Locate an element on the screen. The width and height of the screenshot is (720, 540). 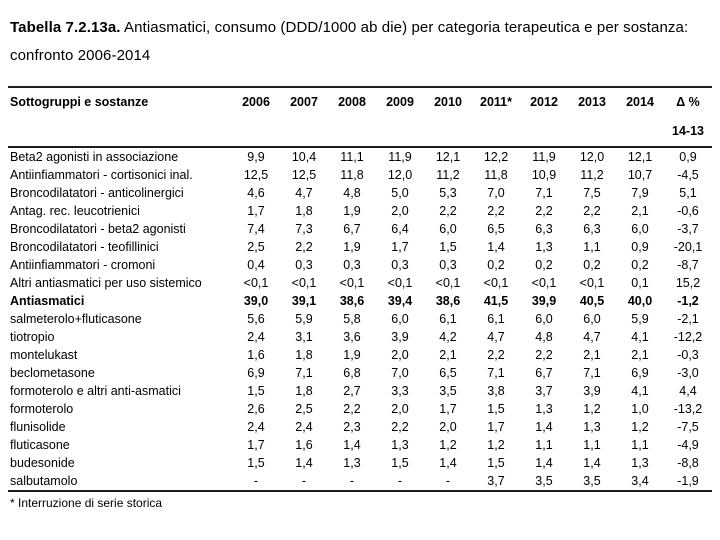
value-cell: 4,6 is located at coordinates (256, 193).